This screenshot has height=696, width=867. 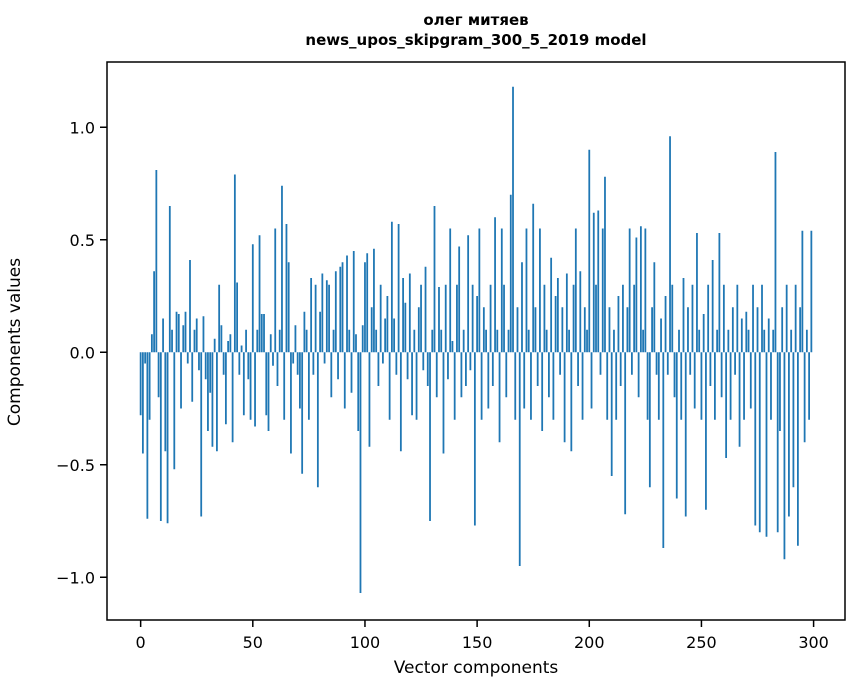 What do you see at coordinates (701, 642) in the screenshot?
I see `x-tick-label: 250` at bounding box center [701, 642].